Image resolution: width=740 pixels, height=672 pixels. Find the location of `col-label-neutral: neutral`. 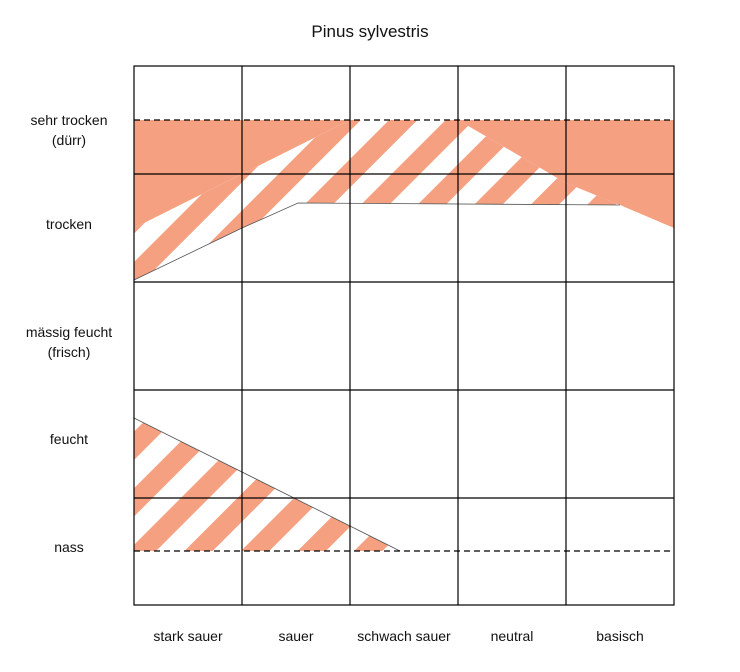

col-label-neutral: neutral is located at coordinates (512, 636).